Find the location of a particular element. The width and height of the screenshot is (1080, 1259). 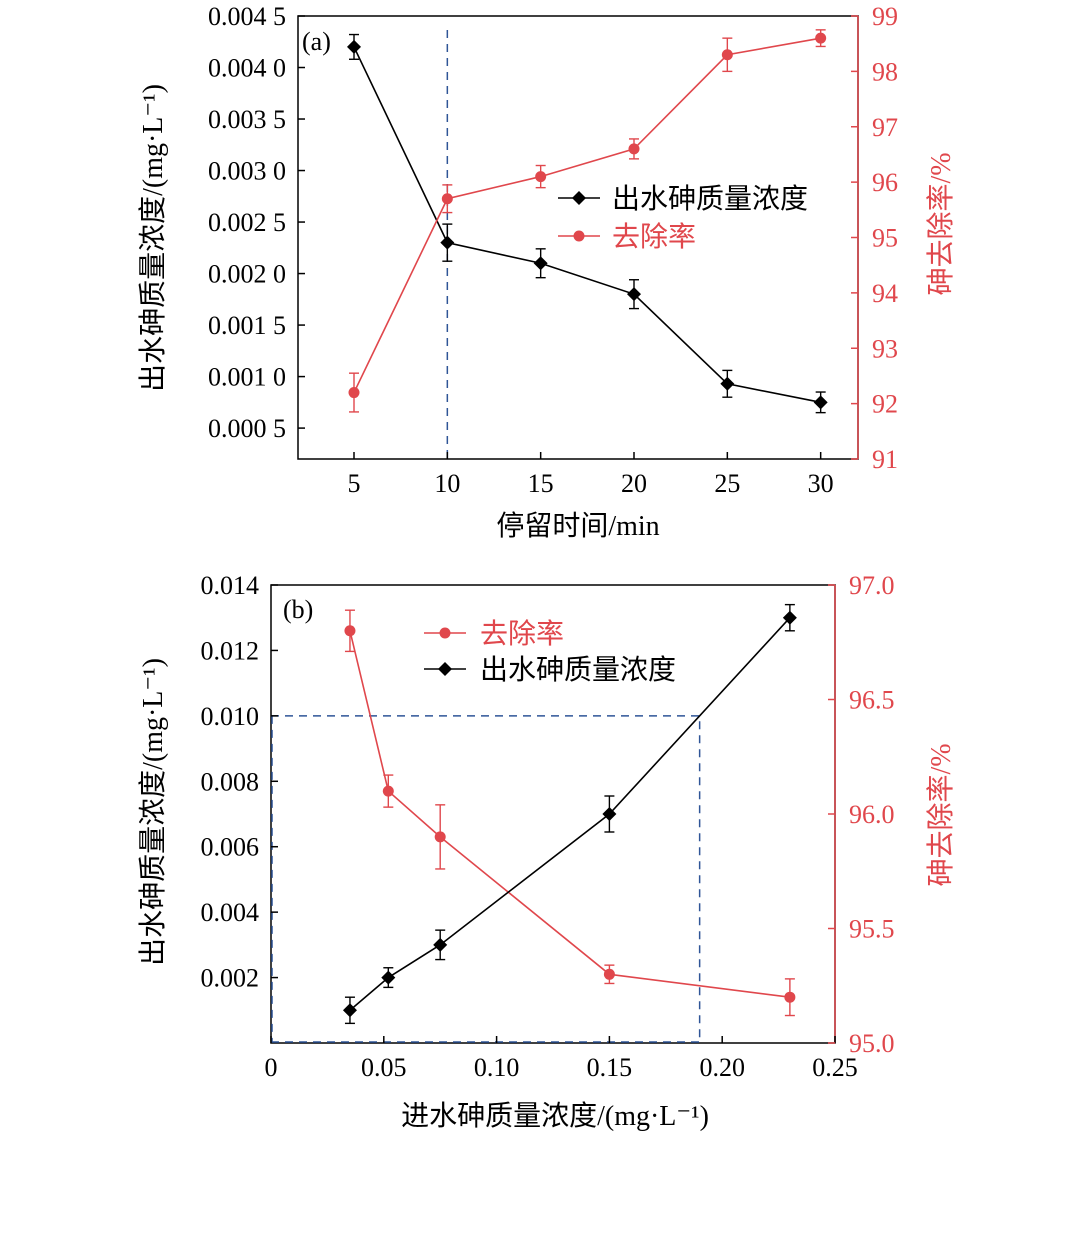

x-tick-label: 0.25 is located at coordinates (835, 1067).